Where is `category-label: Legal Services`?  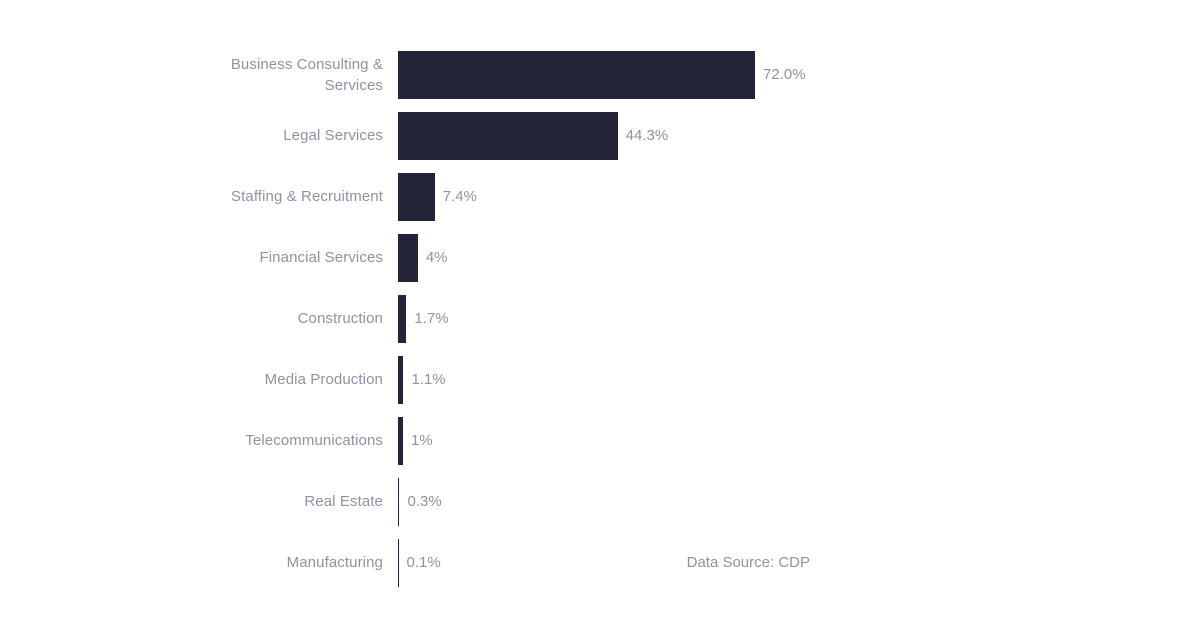
category-label: Legal Services is located at coordinates (333, 135).